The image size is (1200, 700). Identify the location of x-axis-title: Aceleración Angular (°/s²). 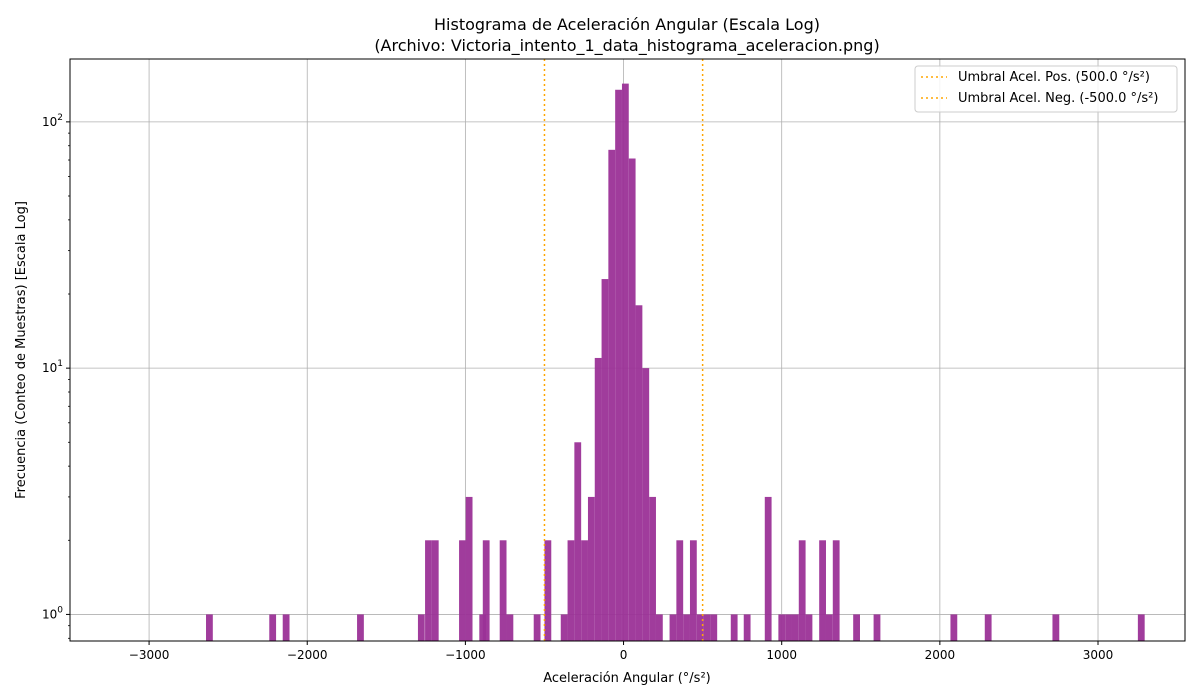
(627, 678).